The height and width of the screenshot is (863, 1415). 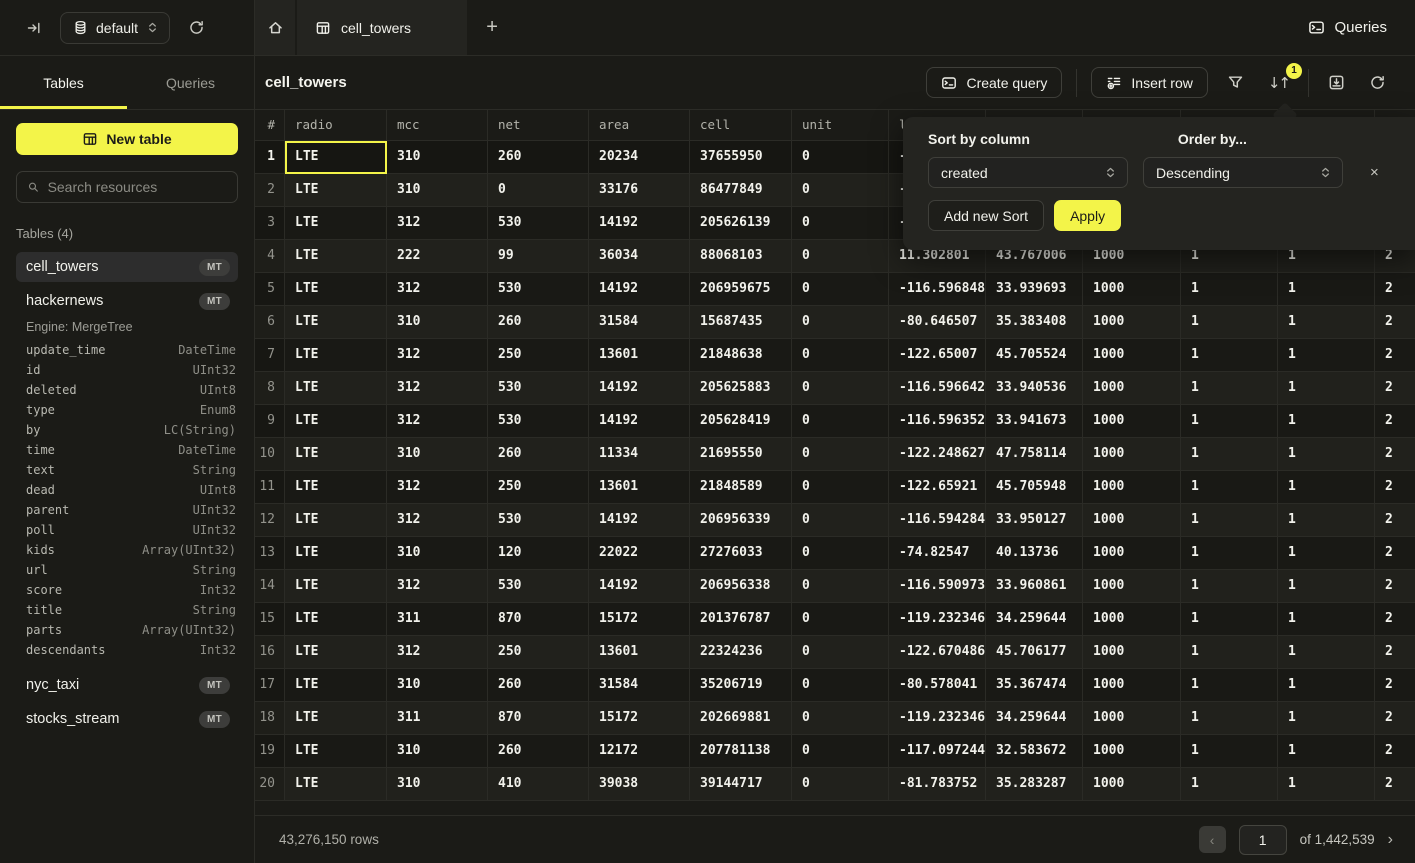 What do you see at coordinates (741, 125) in the screenshot?
I see `column-header: cell` at bounding box center [741, 125].